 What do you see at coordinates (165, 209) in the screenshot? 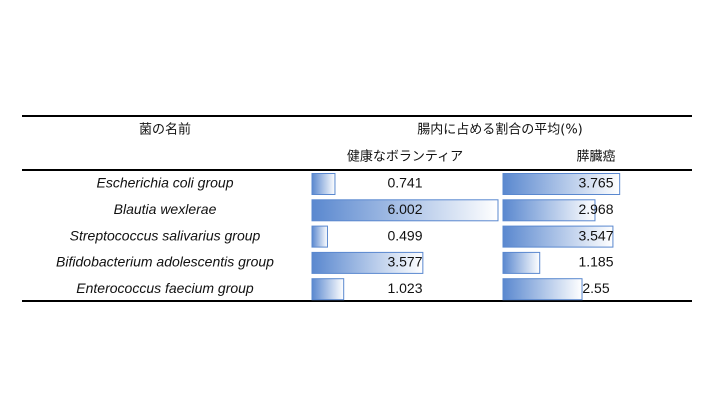
I see `bacteria-name: Blautia wexlerae` at bounding box center [165, 209].